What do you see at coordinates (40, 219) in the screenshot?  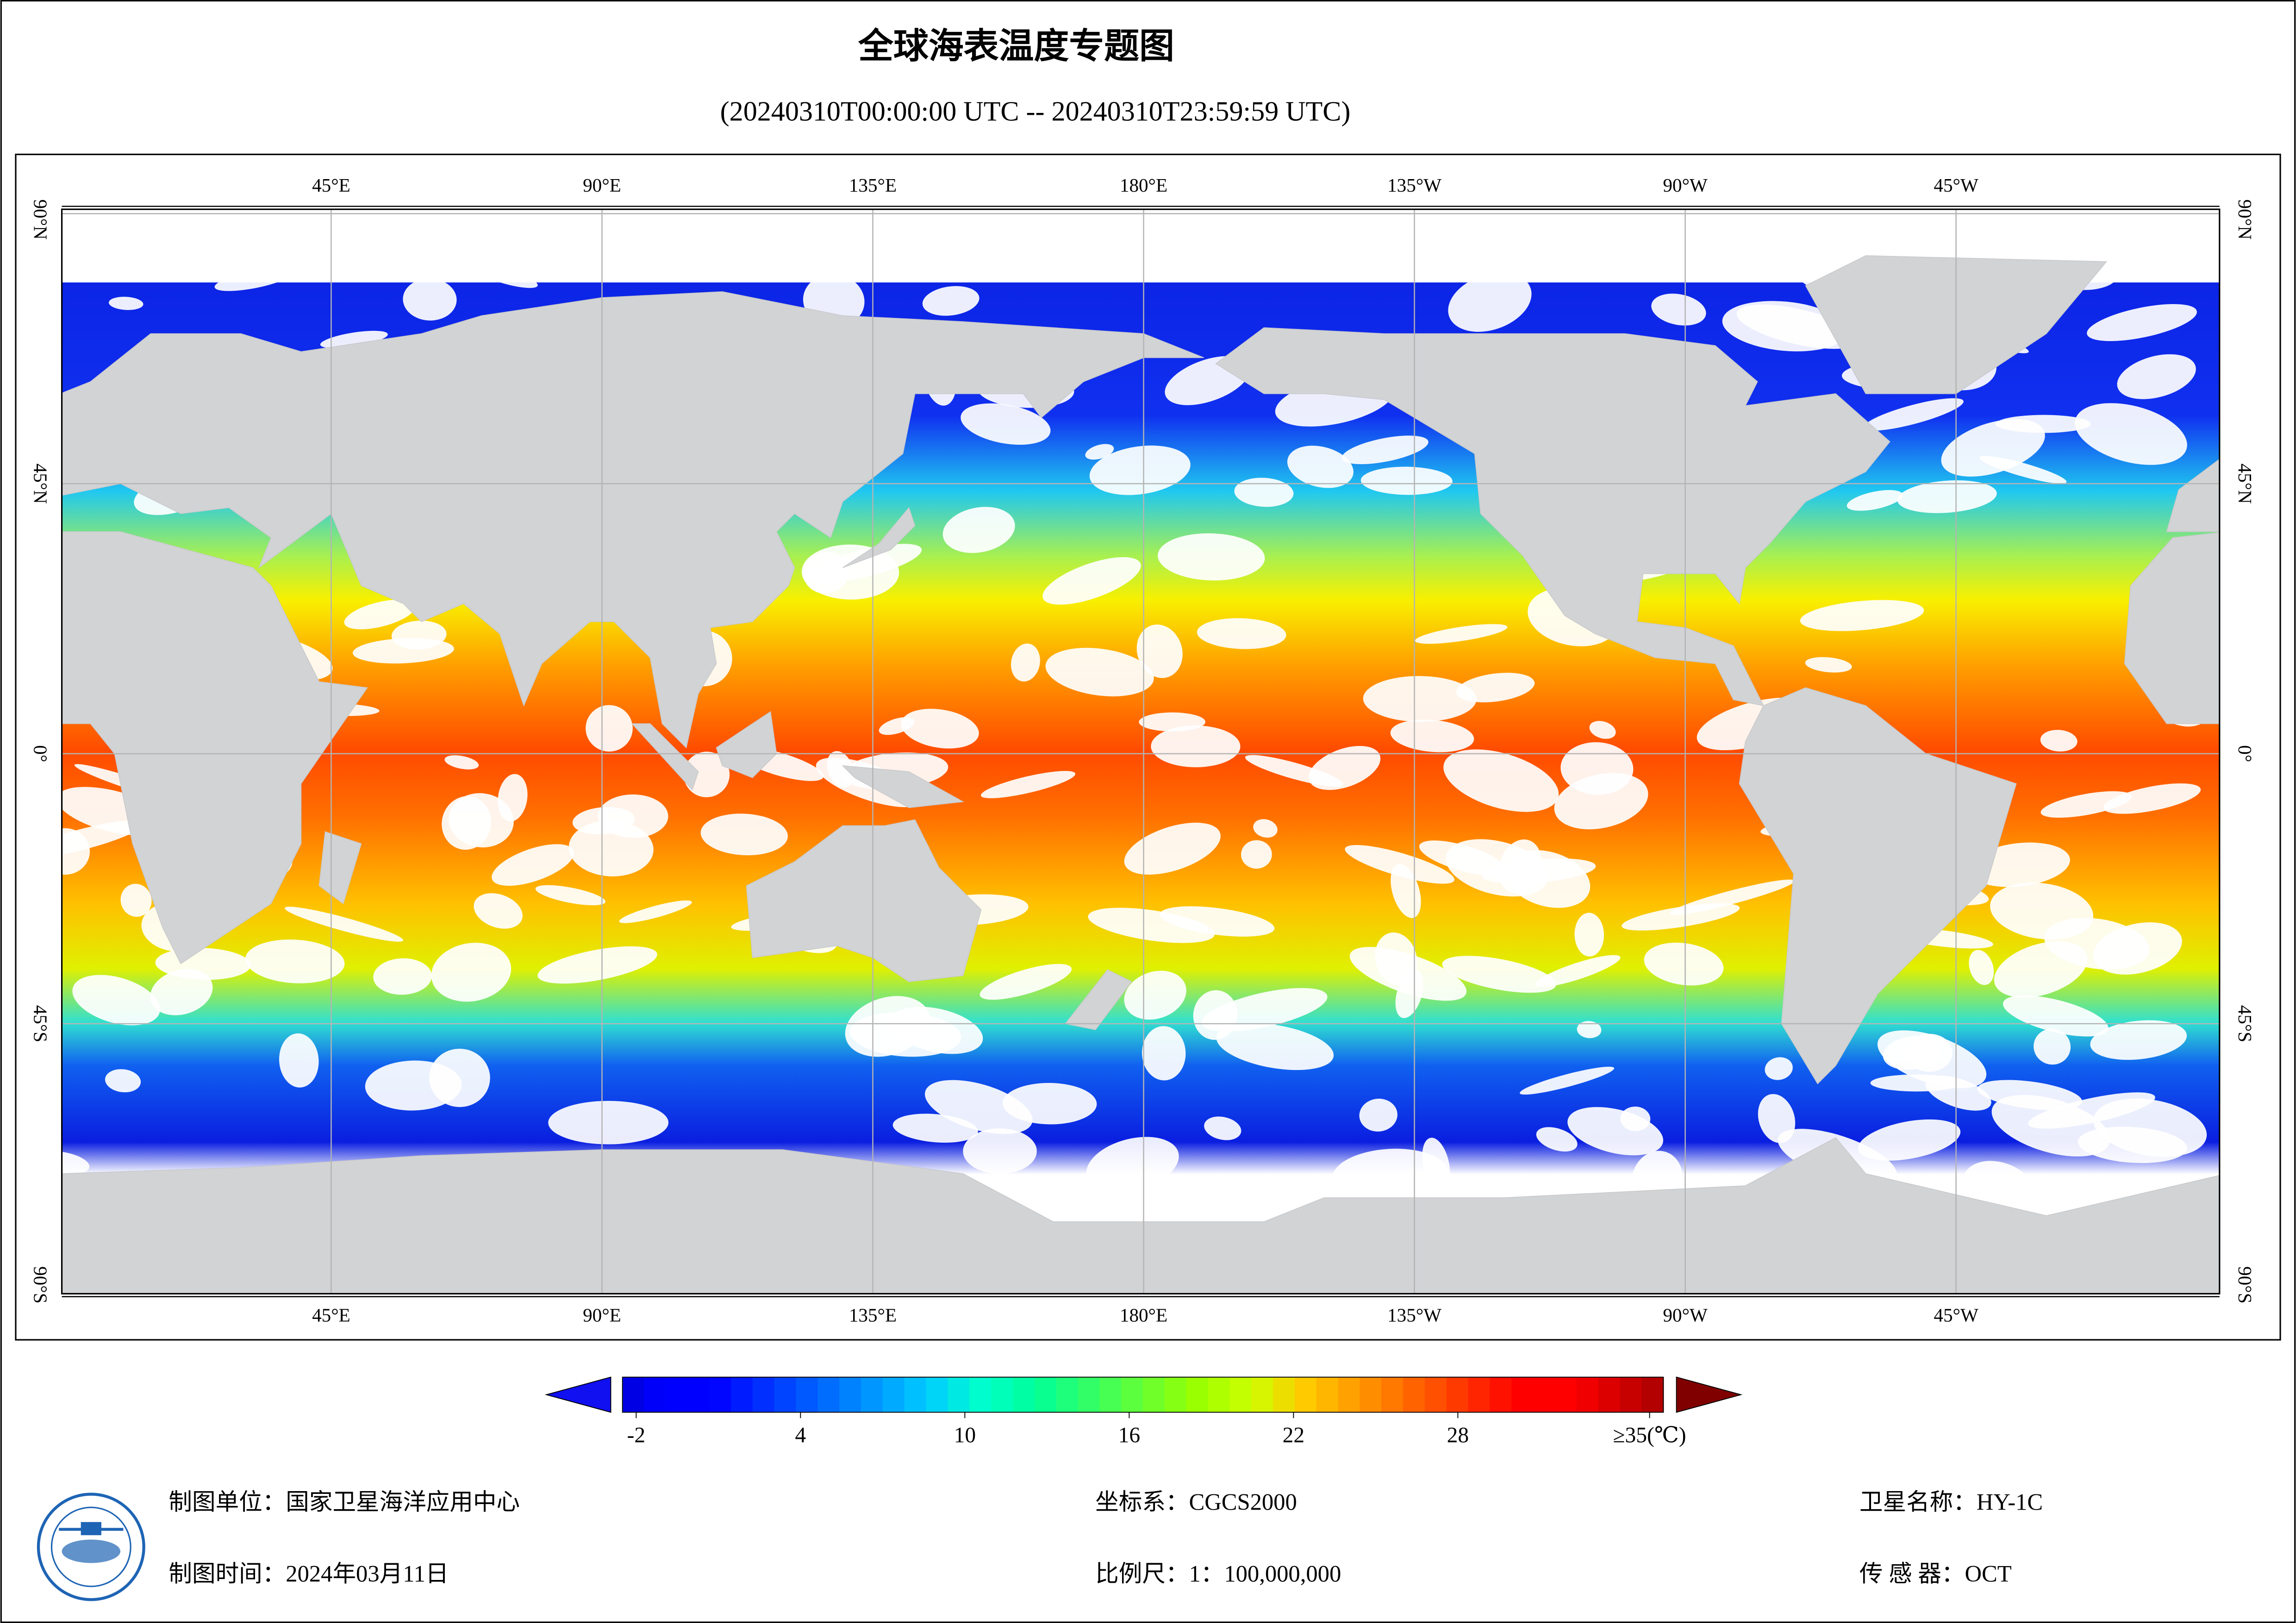 I see `lat-label-left: 90°N` at bounding box center [40, 219].